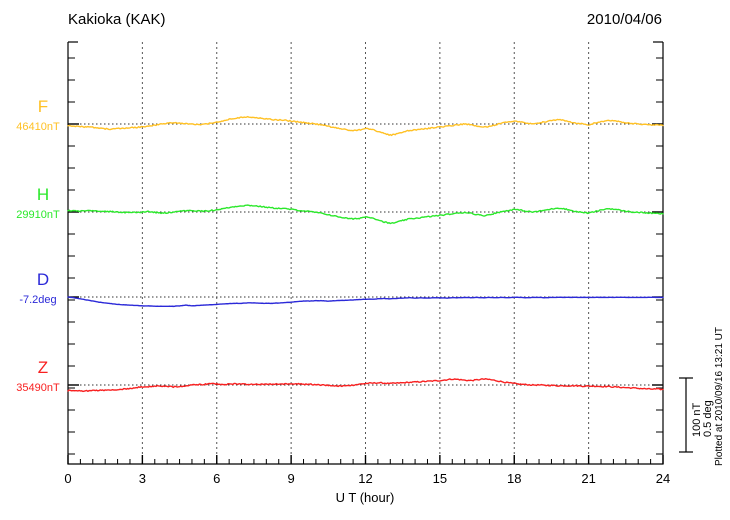 This screenshot has width=730, height=520. I want to click on component-letter-h: H, so click(43, 194).